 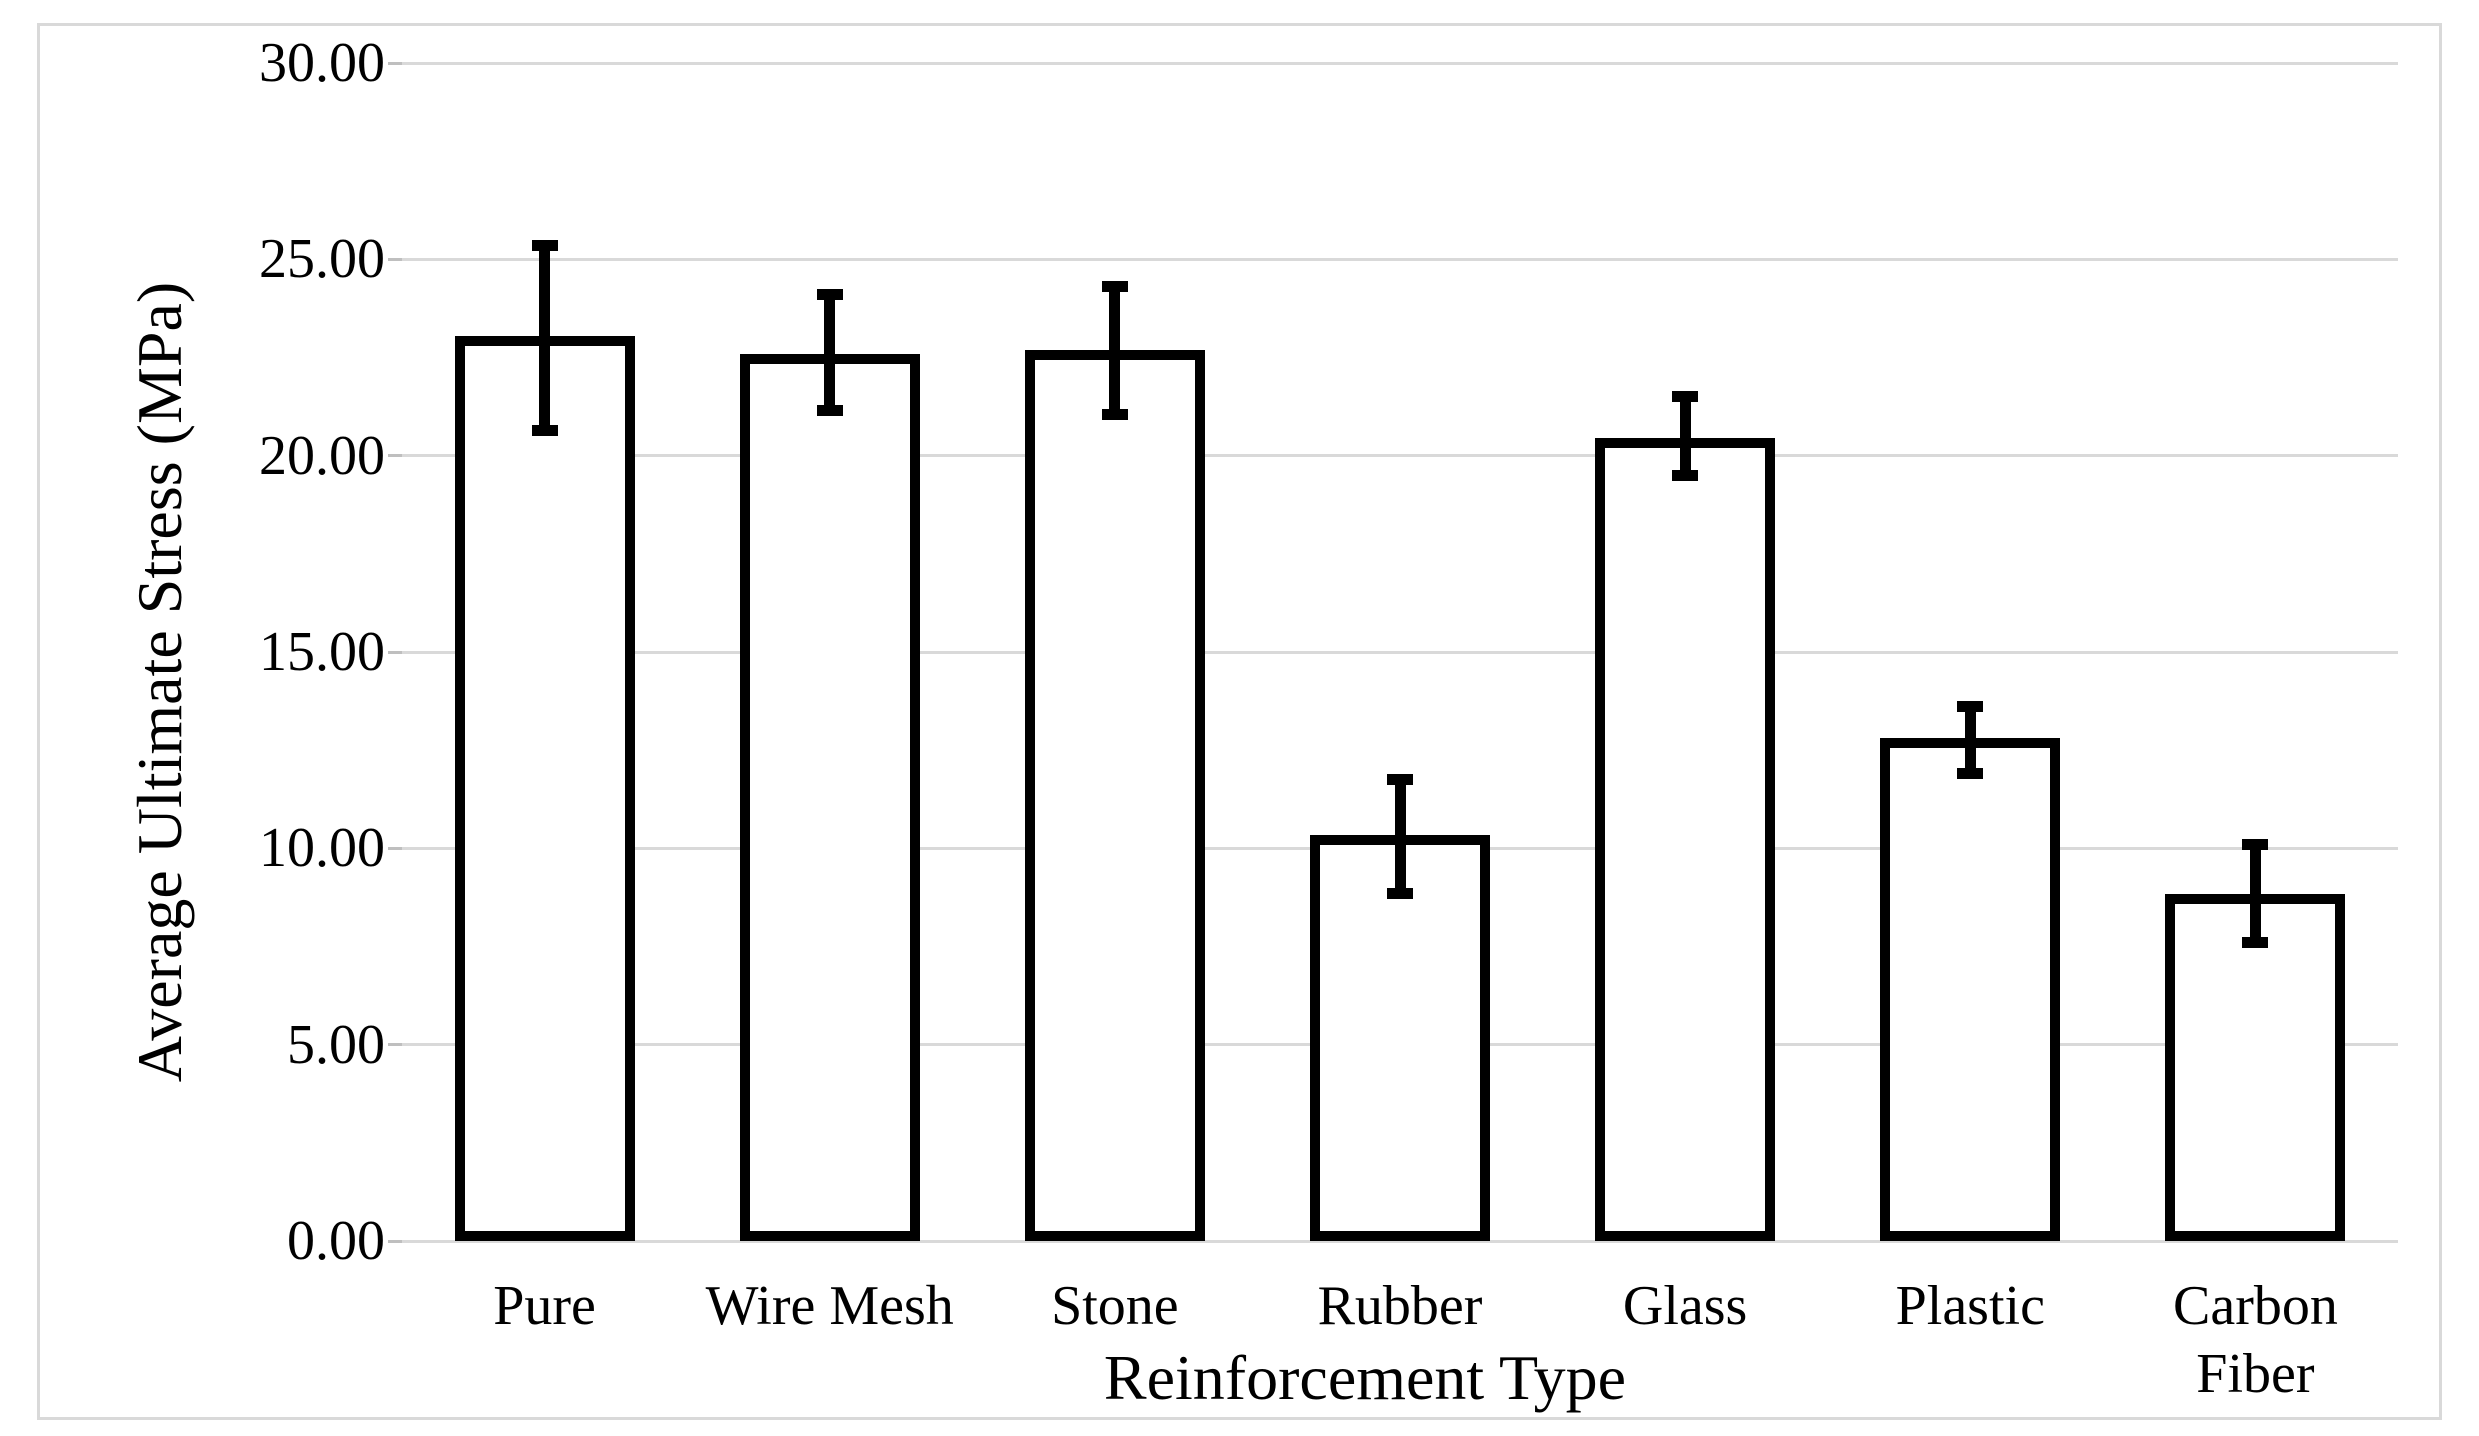 I want to click on gridline-25.00, so click(x=1400, y=259).